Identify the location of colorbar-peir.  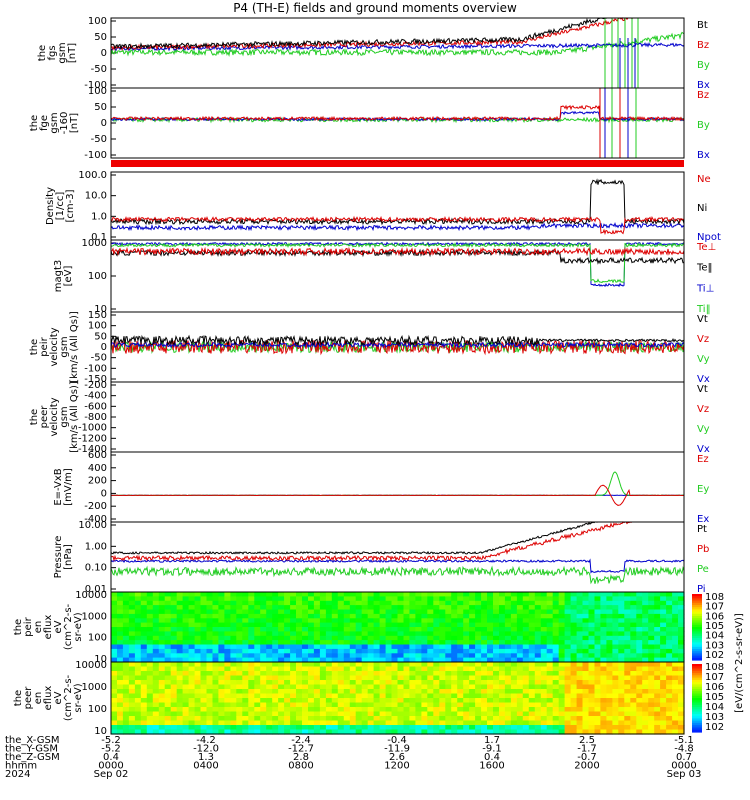
(697, 627).